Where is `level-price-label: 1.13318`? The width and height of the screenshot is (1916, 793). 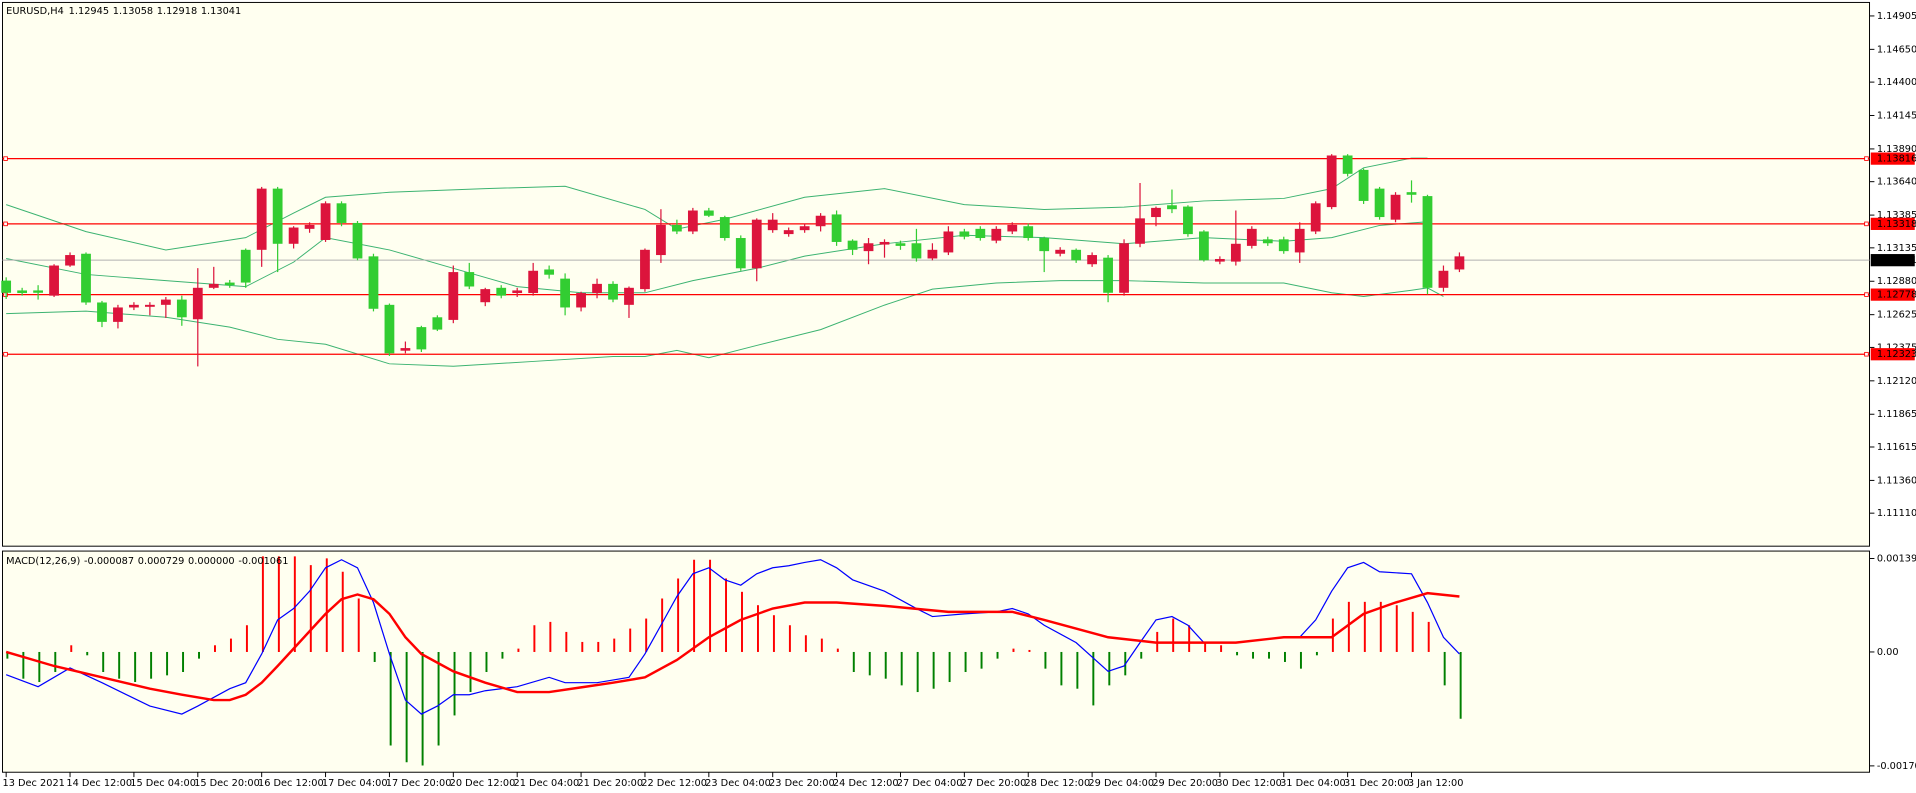 level-price-label: 1.13318 is located at coordinates (1896, 224).